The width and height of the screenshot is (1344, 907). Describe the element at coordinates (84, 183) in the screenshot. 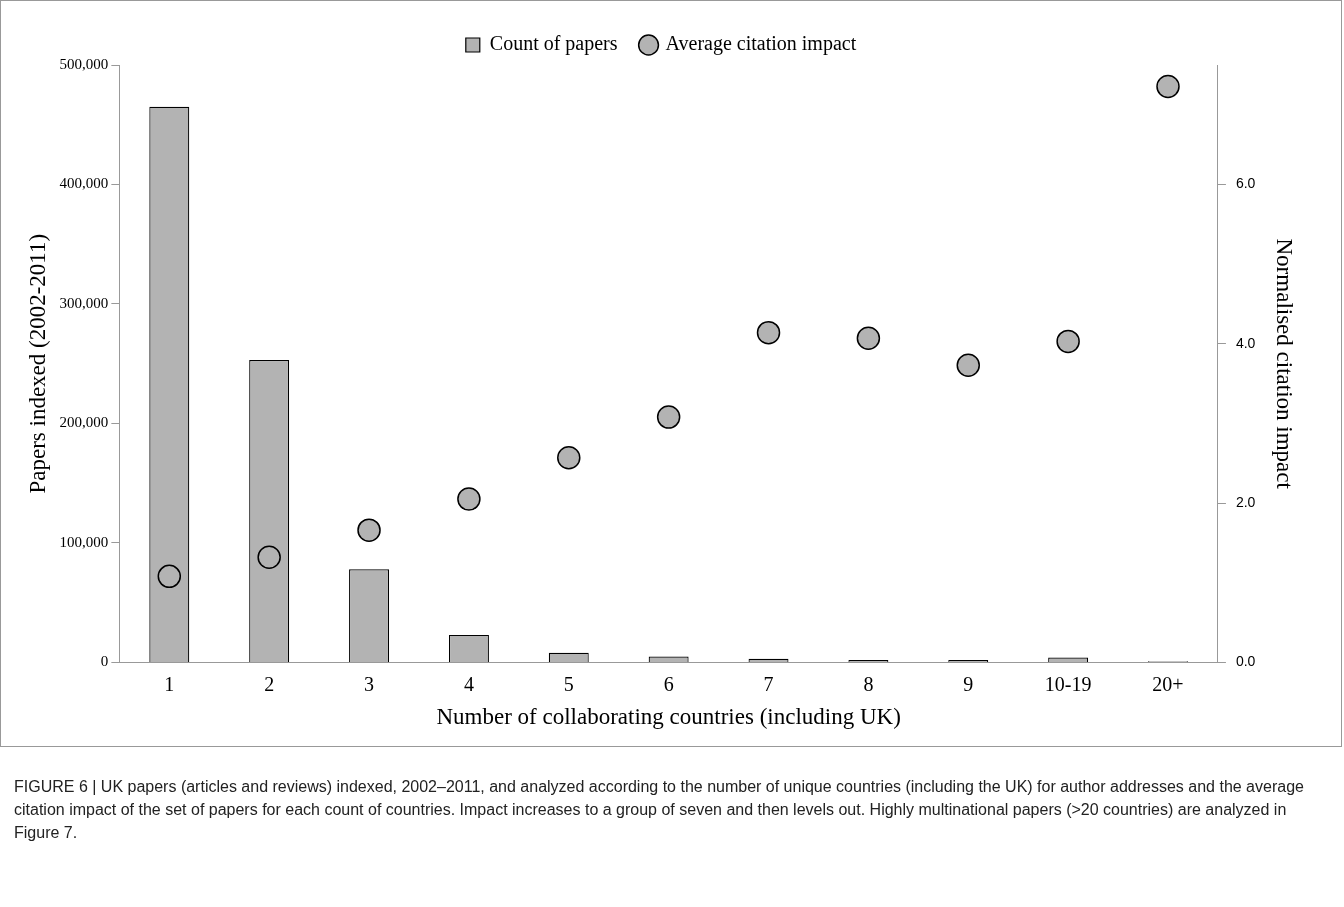

I see `y-tick-label: 400,000` at that location.